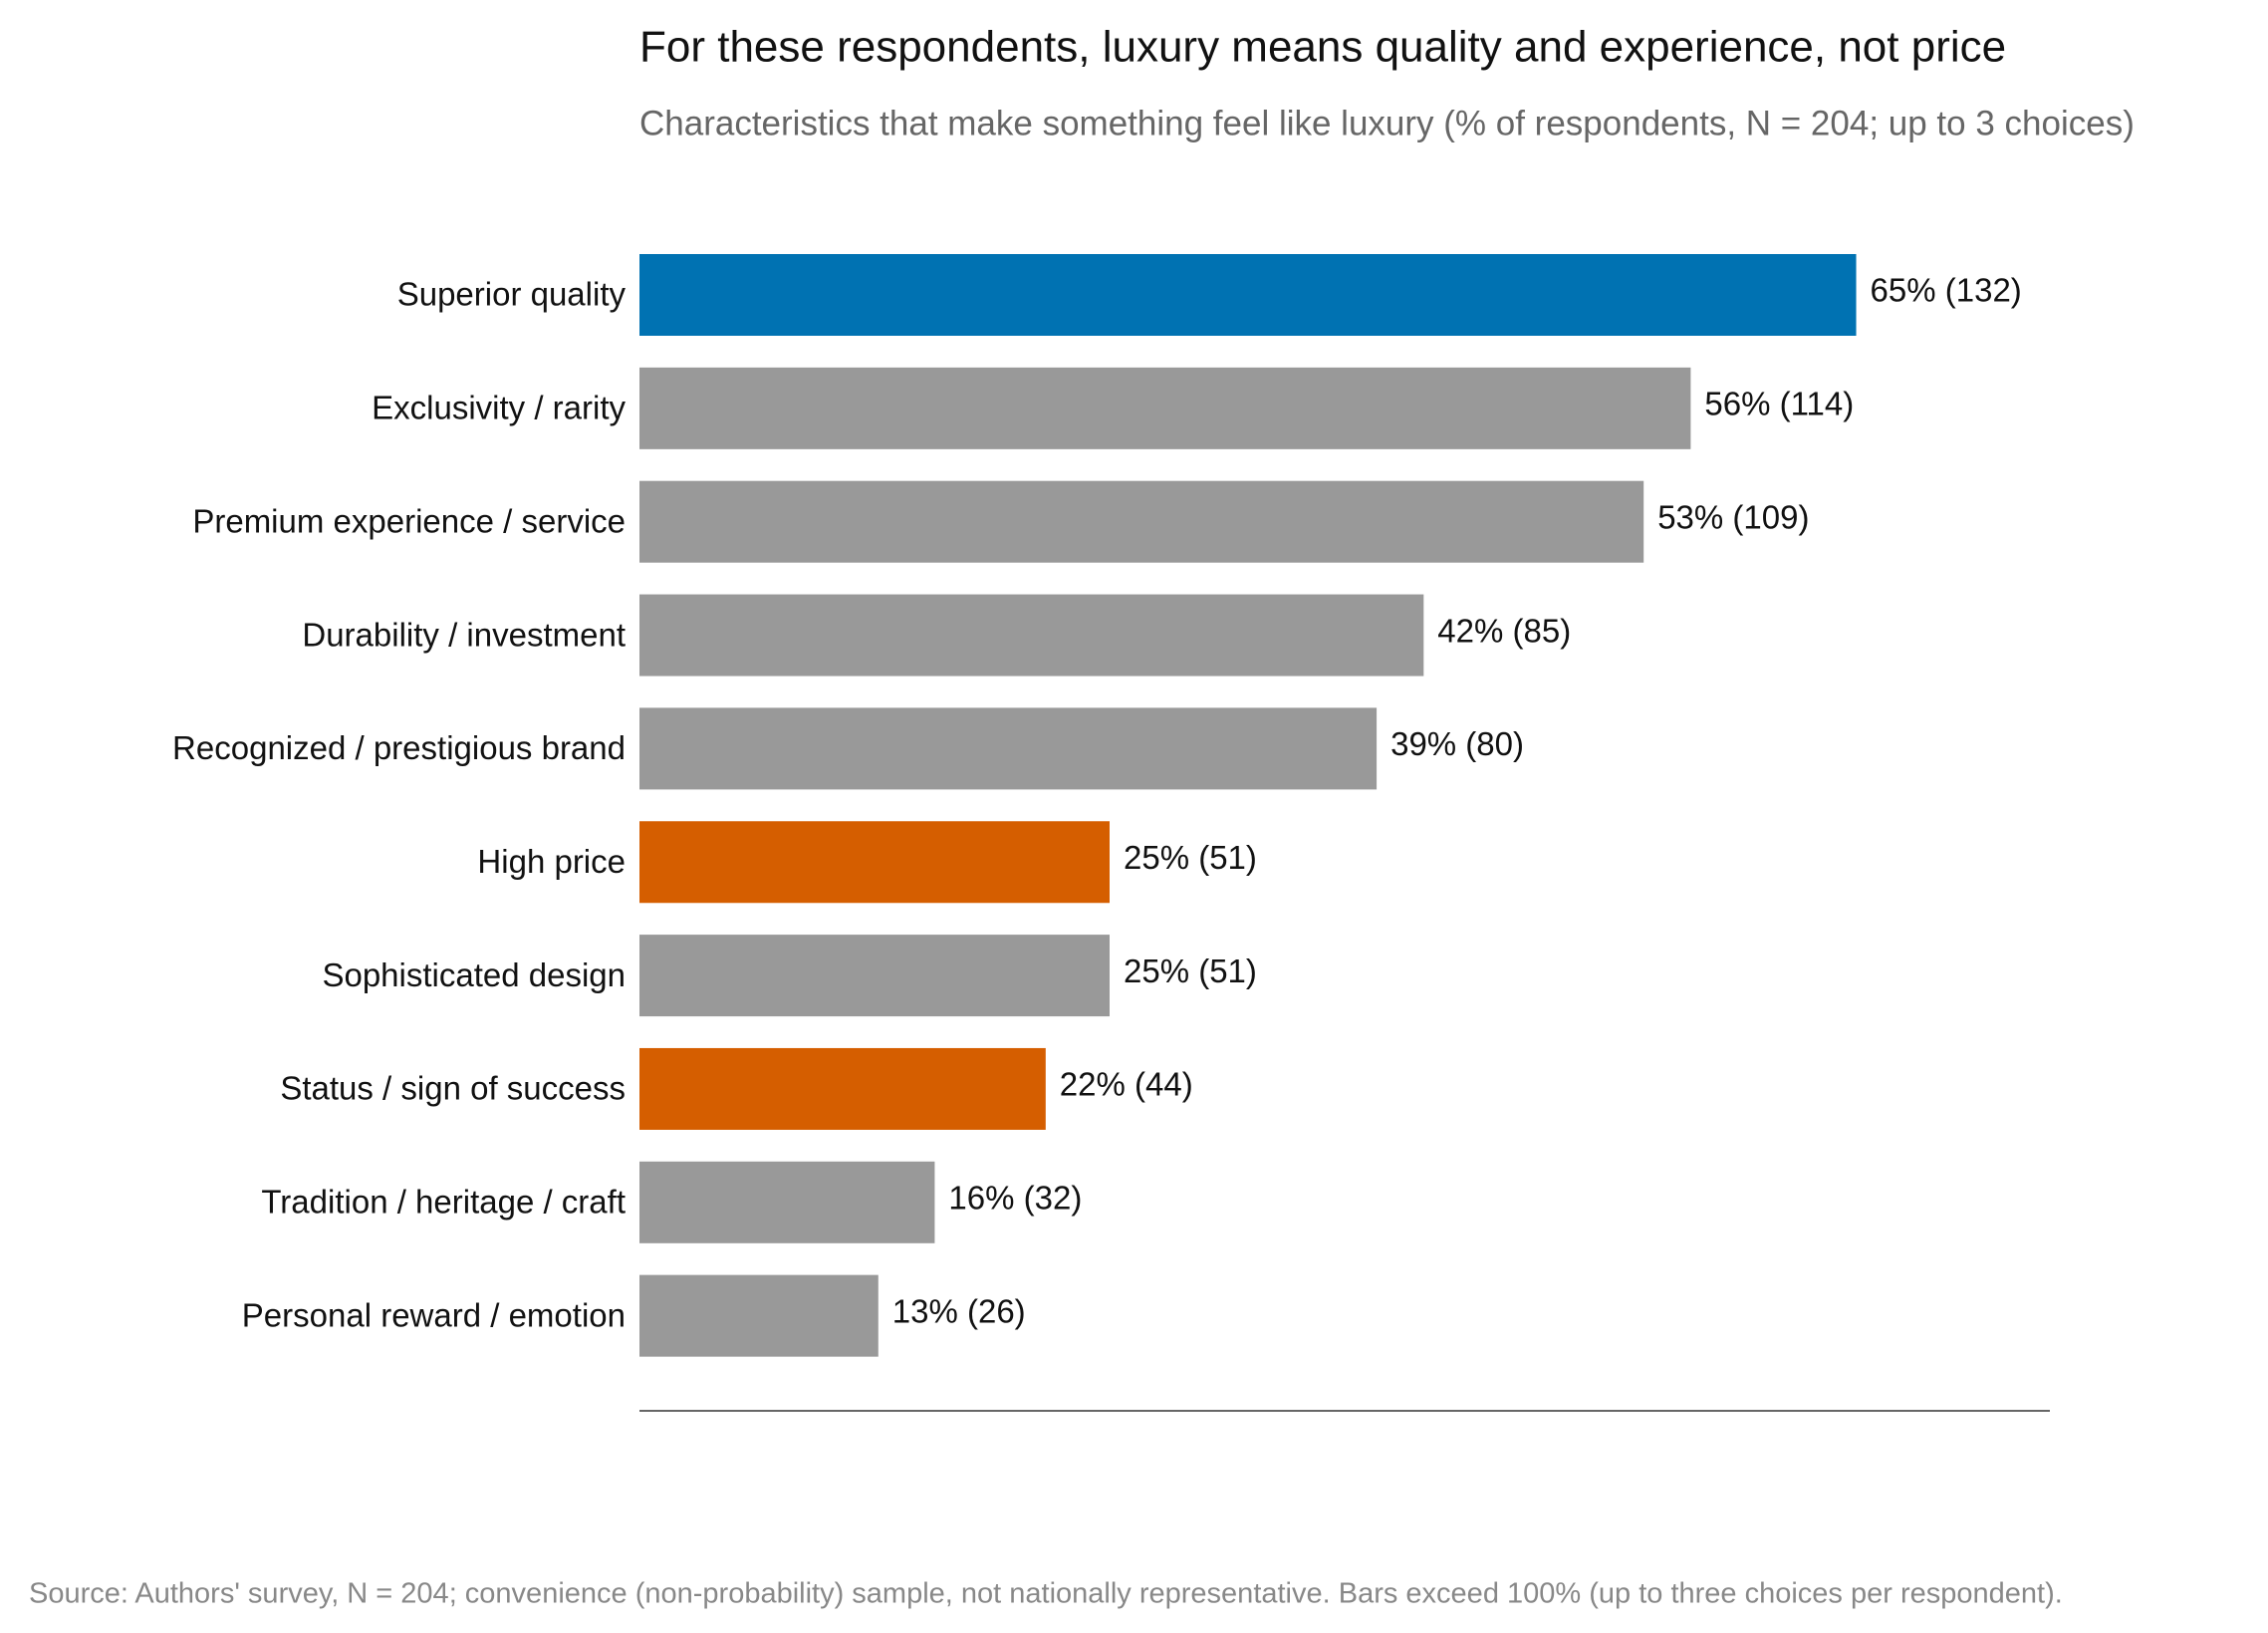 This screenshot has height=1633, width=2268. I want to click on value-label: 39% (80), so click(1457, 743).